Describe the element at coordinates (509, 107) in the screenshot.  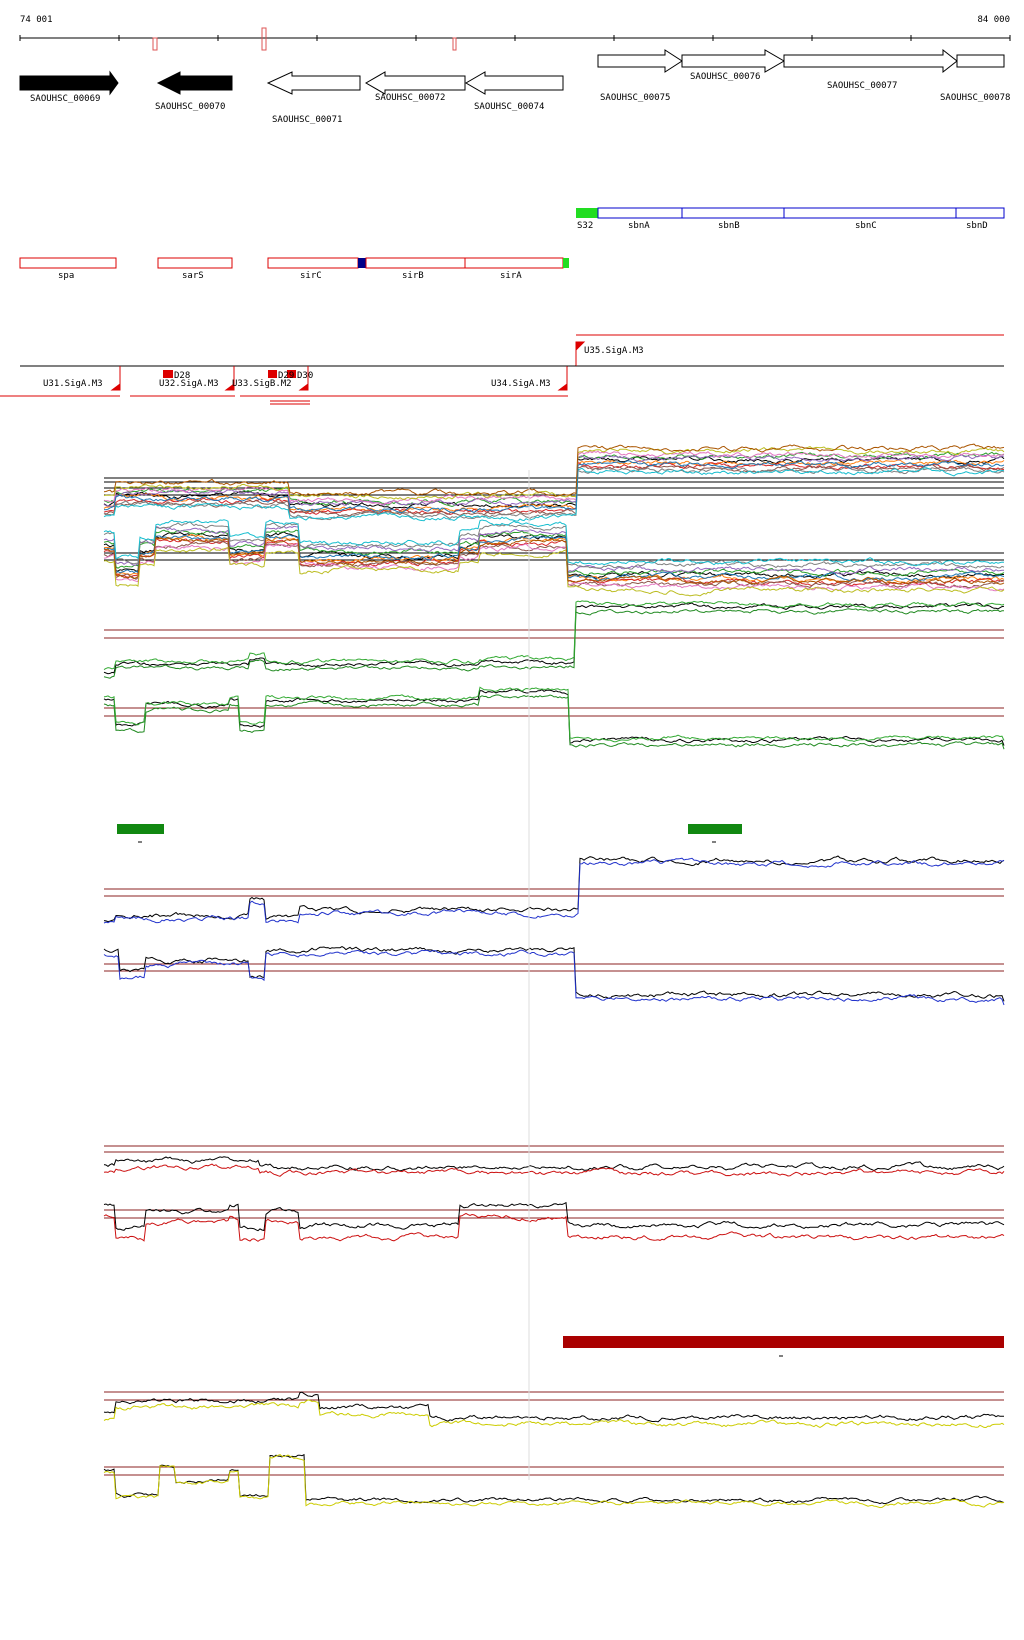
I see `gene-label: SAOUHSC_00074` at that location.